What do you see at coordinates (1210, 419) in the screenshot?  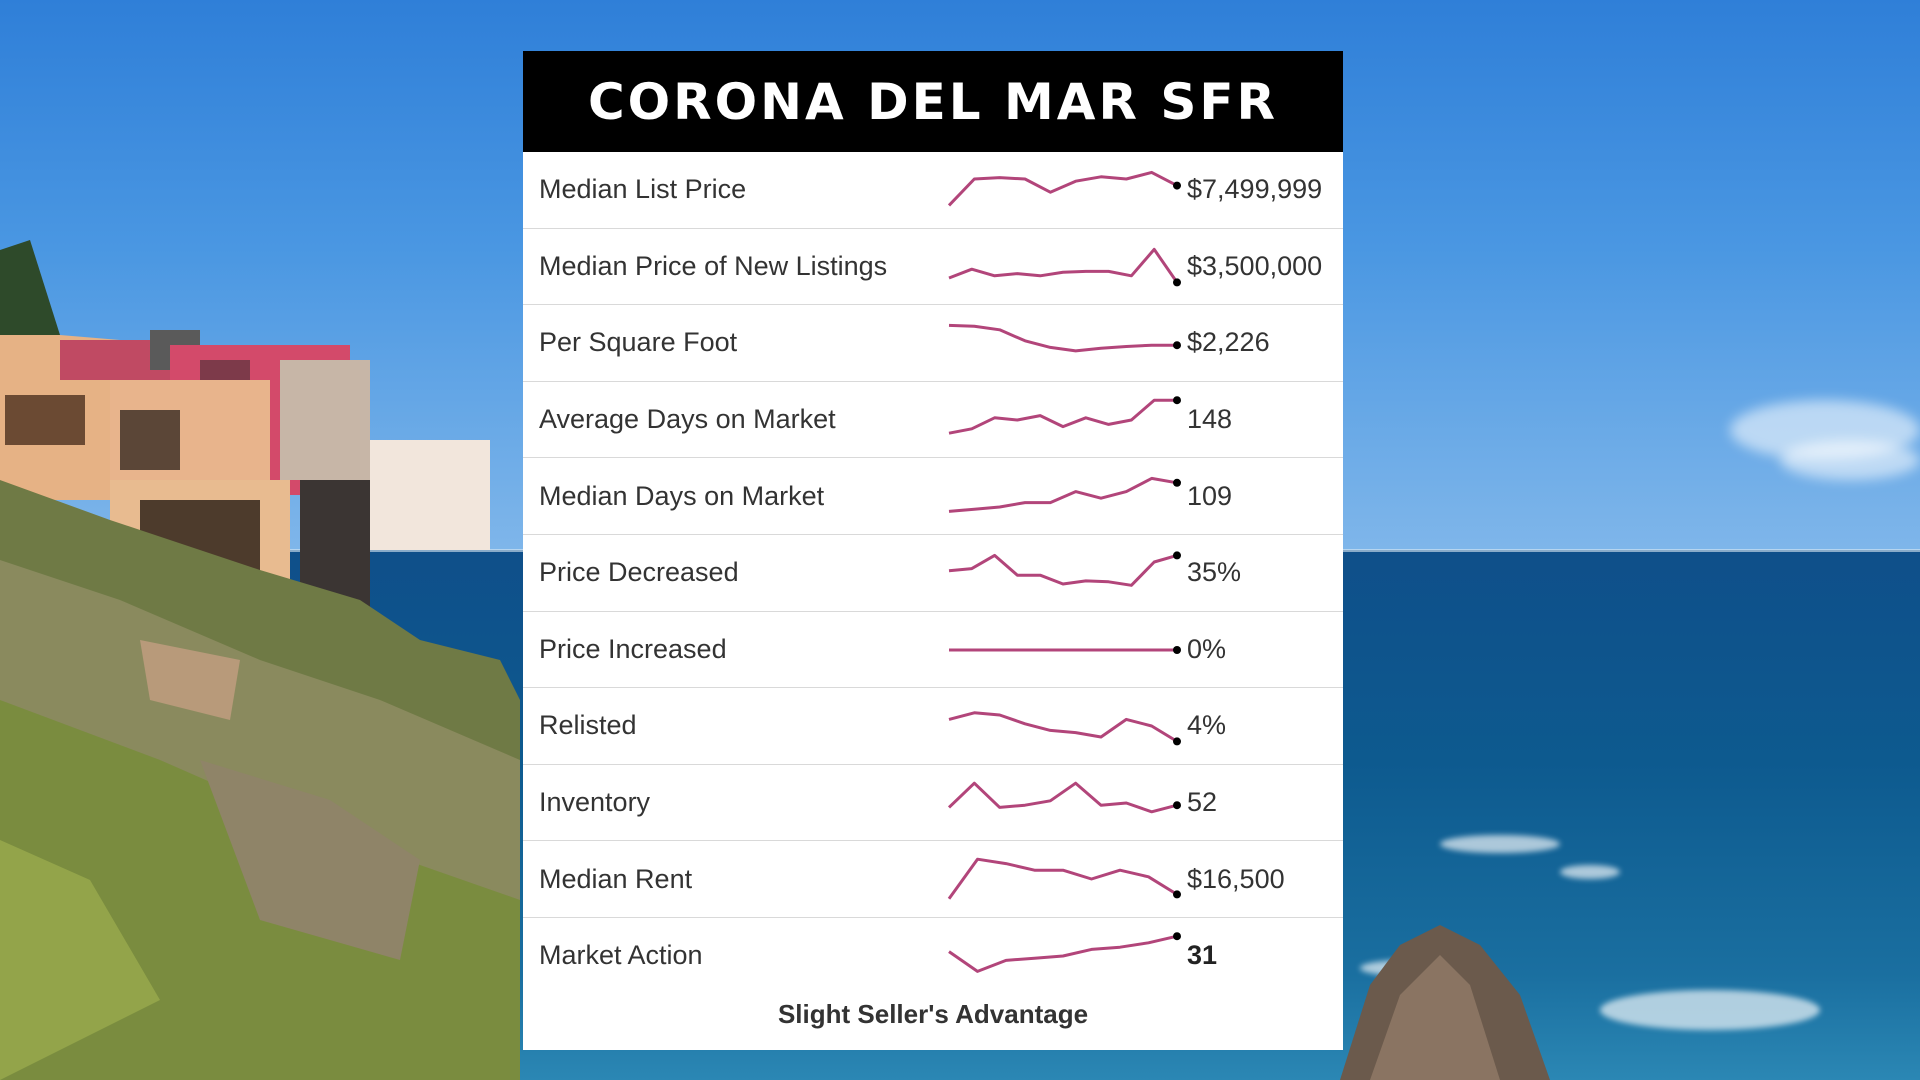 I see `stat-value: 148` at bounding box center [1210, 419].